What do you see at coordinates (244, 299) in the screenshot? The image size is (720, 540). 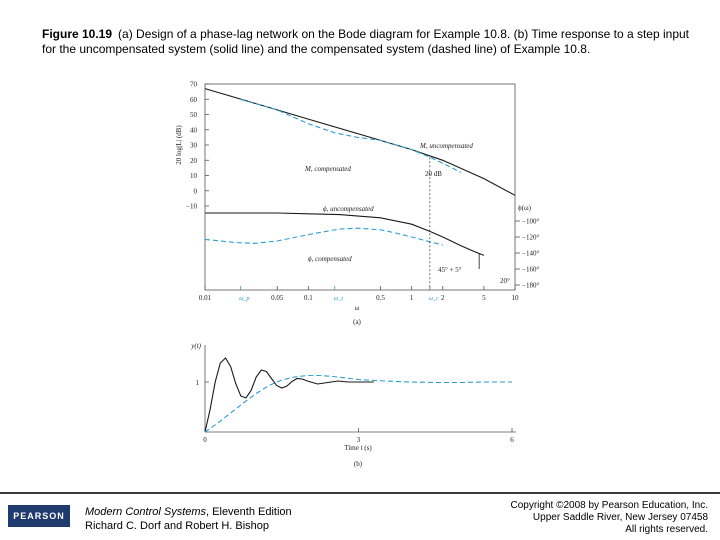 I see `bode-omega-label: ω_p` at bounding box center [244, 299].